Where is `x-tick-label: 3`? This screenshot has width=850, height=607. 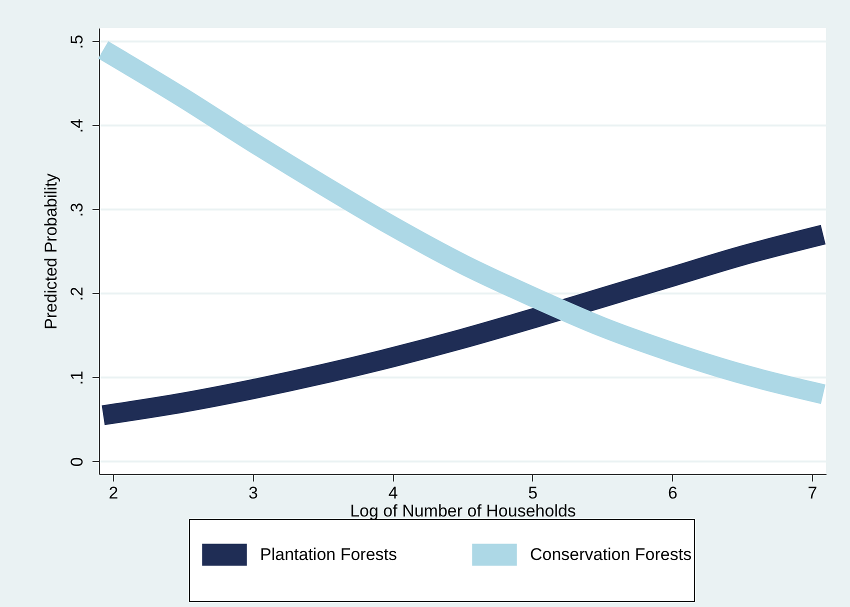
x-tick-label: 3 is located at coordinates (253, 493).